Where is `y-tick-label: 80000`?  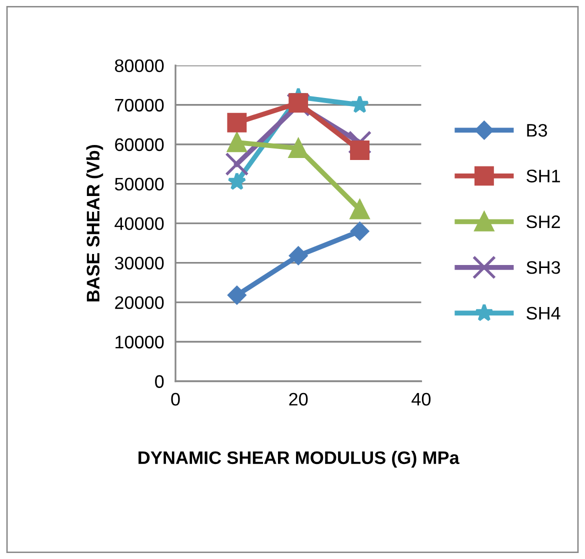 y-tick-label: 80000 is located at coordinates (139, 65).